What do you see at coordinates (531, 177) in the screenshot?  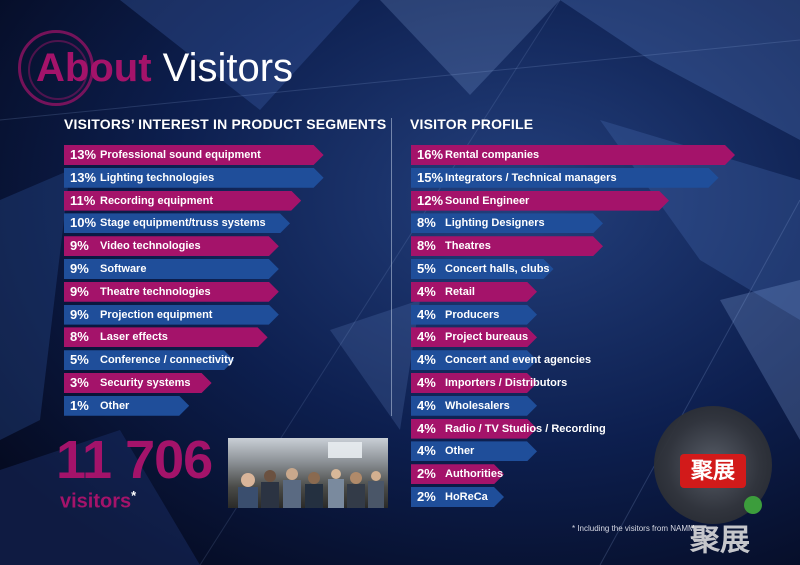 I see `bar-category-label: Integrators / Technical managers` at bounding box center [531, 177].